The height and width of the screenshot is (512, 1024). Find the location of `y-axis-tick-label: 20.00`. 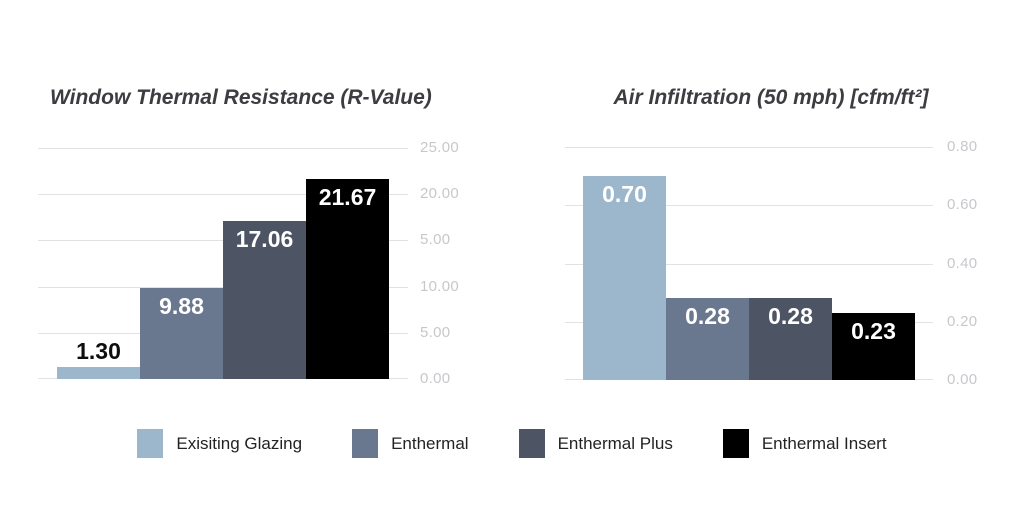

y-axis-tick-label: 20.00 is located at coordinates (440, 194).